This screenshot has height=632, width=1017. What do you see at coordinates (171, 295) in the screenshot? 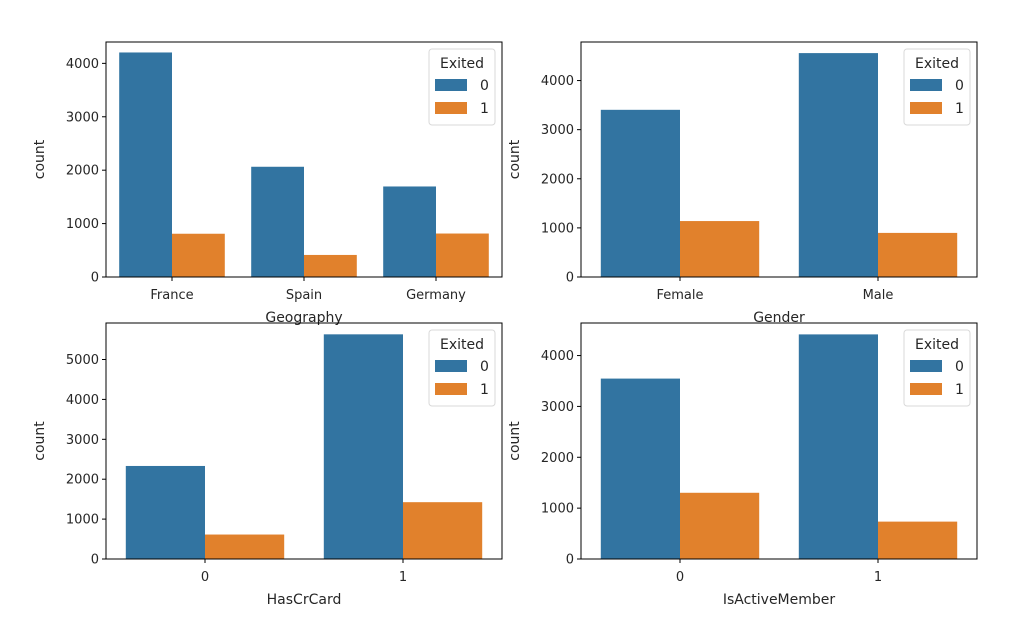
I see `x-tick-label: France` at bounding box center [171, 295].